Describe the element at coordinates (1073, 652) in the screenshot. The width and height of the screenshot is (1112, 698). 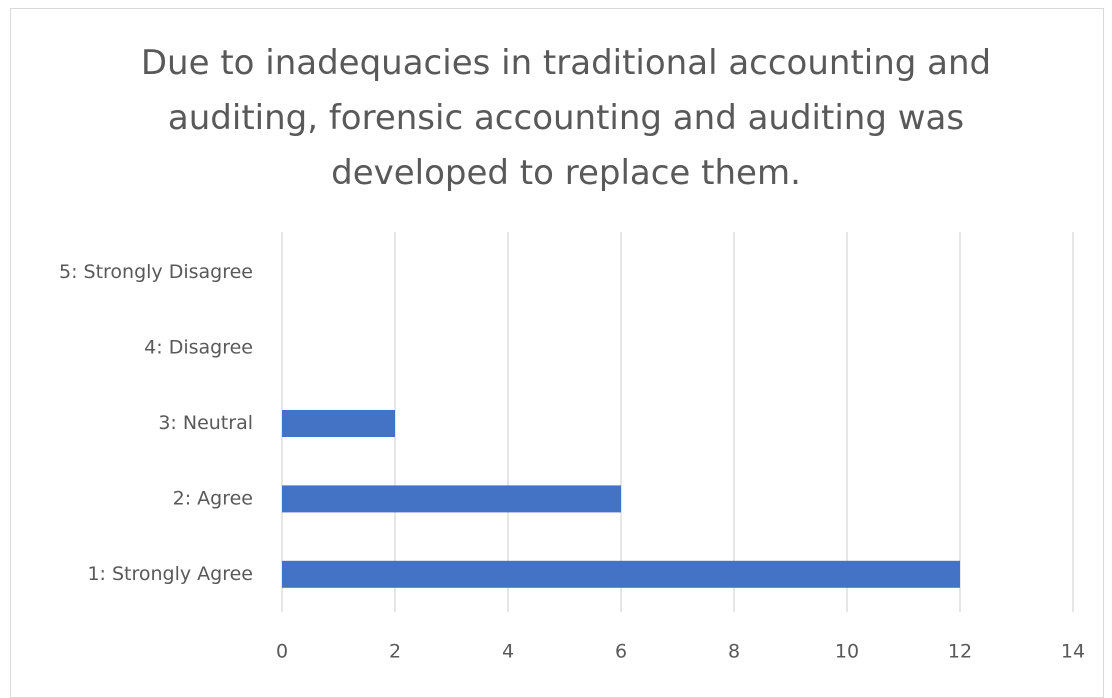
I see `x-tick-label: 14` at that location.